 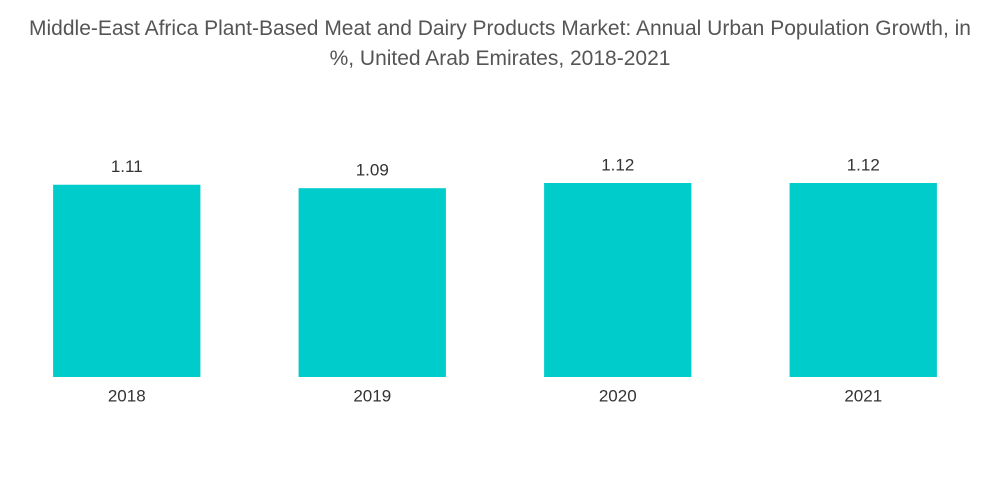 What do you see at coordinates (372, 395) in the screenshot?
I see `x-tick-label: 2019` at bounding box center [372, 395].